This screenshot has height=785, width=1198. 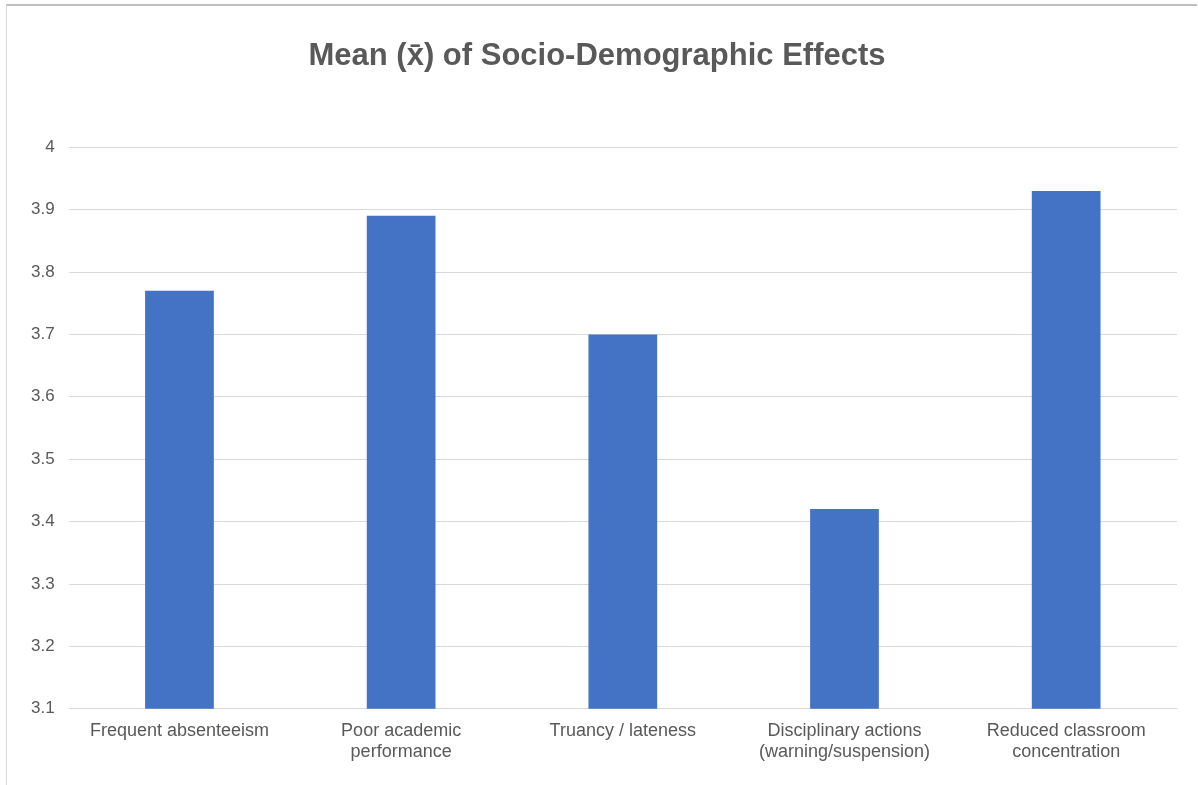 What do you see at coordinates (179, 729) in the screenshot?
I see `x-tick-label: Frequent absenteeism` at bounding box center [179, 729].